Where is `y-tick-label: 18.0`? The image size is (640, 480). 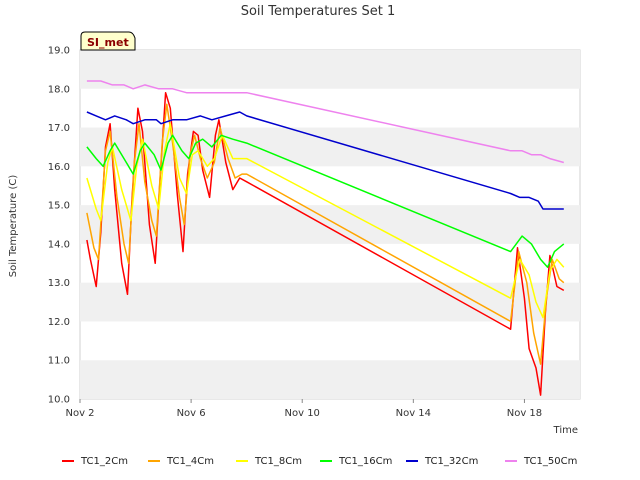 y-tick-label: 18.0 is located at coordinates (59, 89).